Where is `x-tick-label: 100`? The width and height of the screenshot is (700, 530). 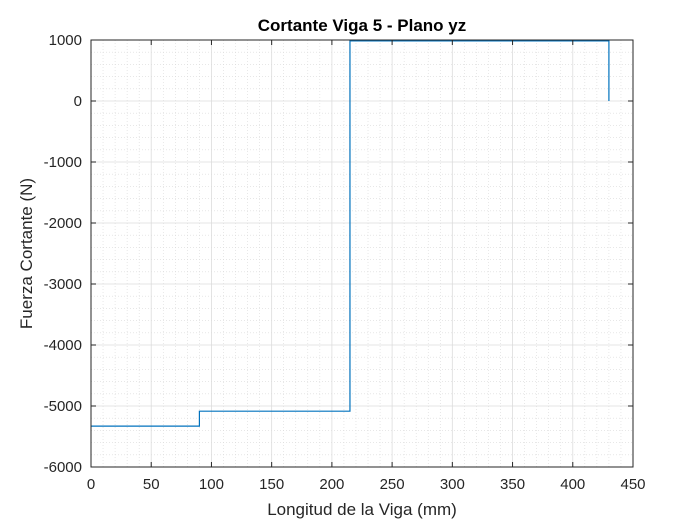 x-tick-label: 100 is located at coordinates (211, 484).